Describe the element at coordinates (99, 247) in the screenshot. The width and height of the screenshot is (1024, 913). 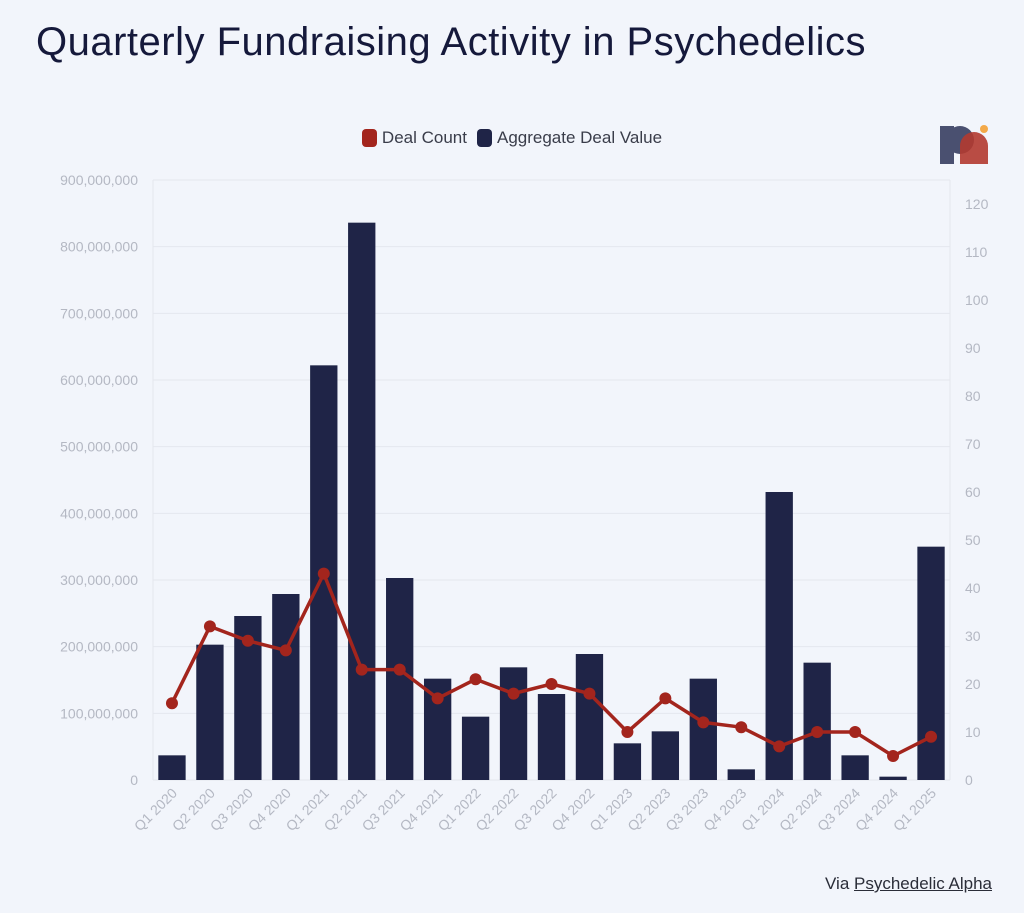
I see `left-tick-label: 800,000,000` at that location.